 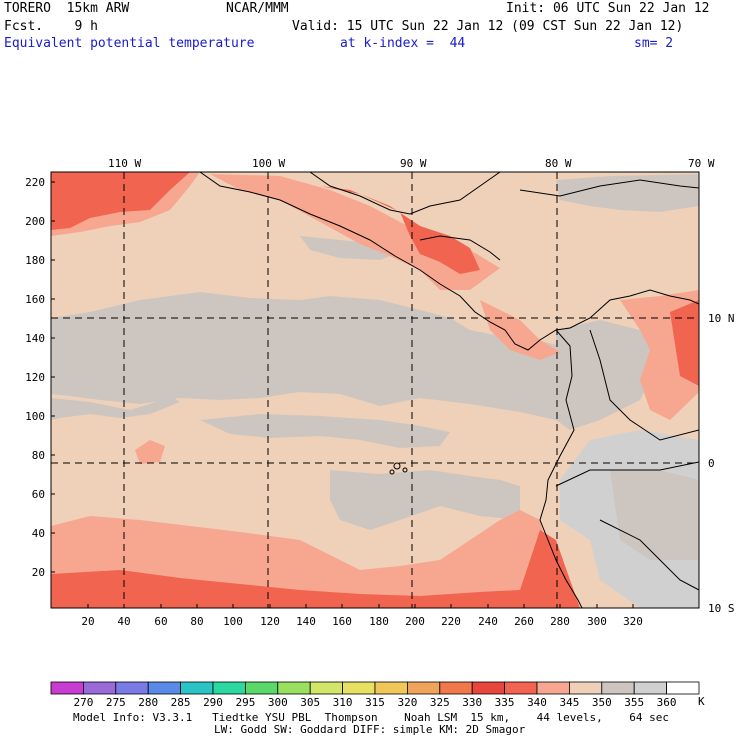 I want to click on x-tick-label: 300, so click(x=597, y=621).